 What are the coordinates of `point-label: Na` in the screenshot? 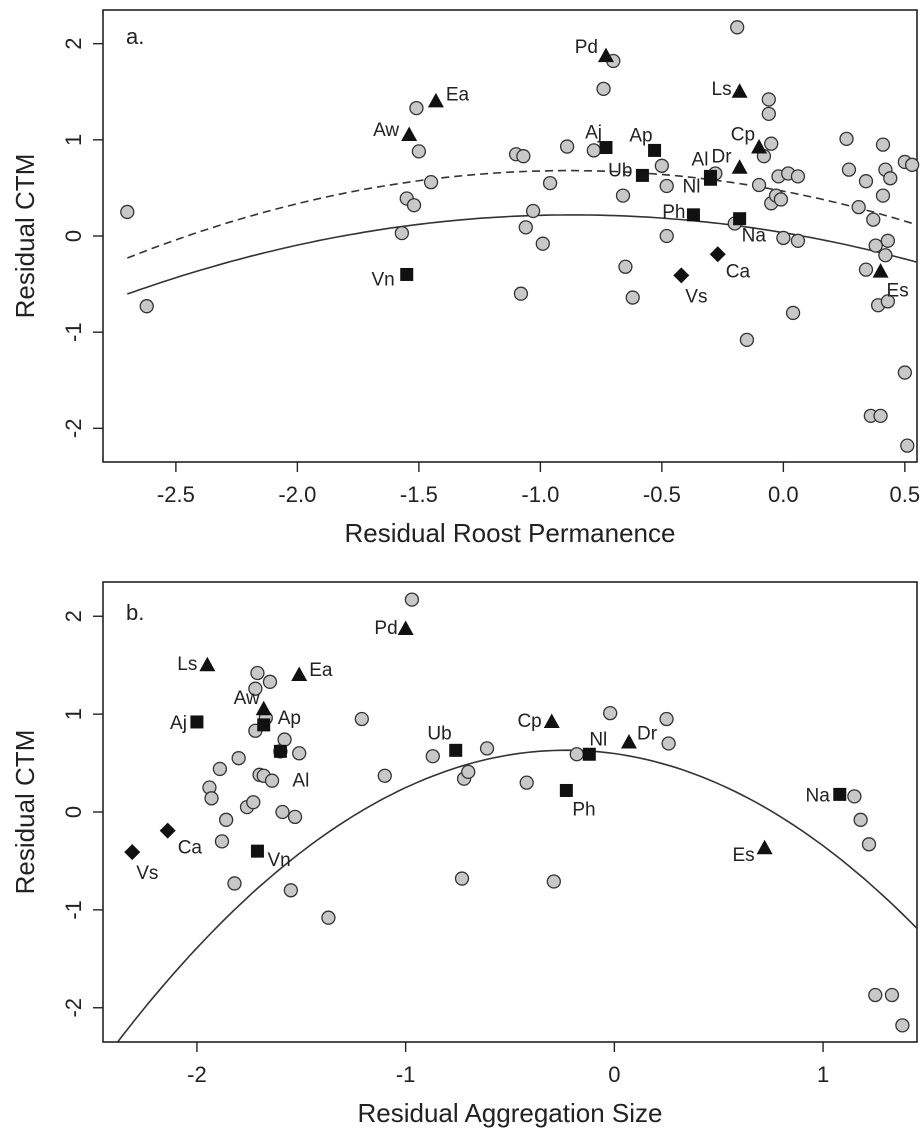 It's located at (817, 795).